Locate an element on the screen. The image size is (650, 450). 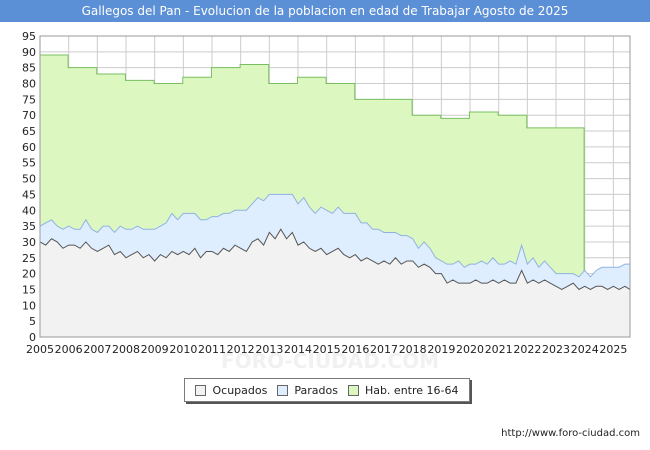
legend-label-parados: Parados is located at coordinates (316, 390).